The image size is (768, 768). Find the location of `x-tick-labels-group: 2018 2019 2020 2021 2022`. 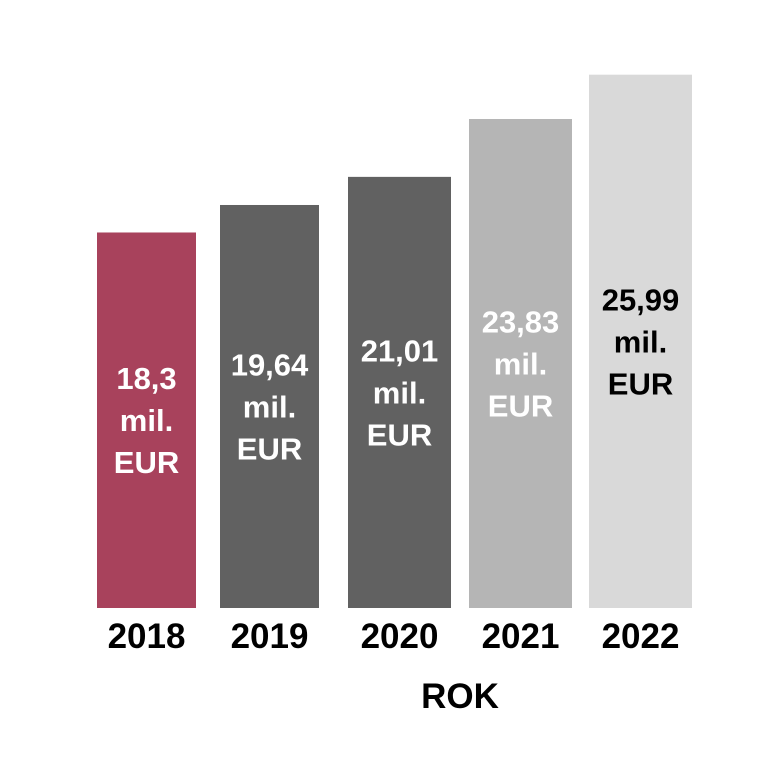

x-tick-labels-group: 2018 2019 2020 2021 2022 is located at coordinates (394, 636).